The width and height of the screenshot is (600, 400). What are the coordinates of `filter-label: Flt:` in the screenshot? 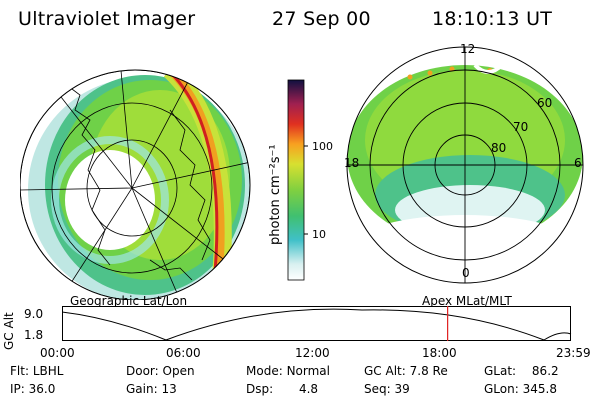 It's located at (19, 371).